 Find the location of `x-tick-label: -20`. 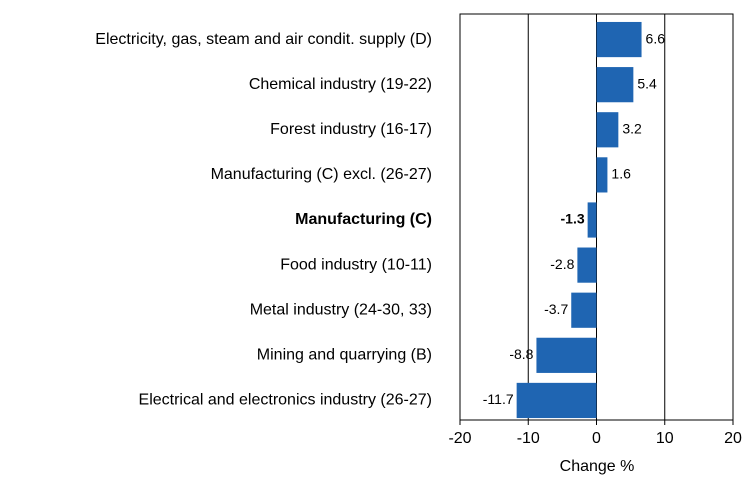

x-tick-label: -20 is located at coordinates (459, 438).